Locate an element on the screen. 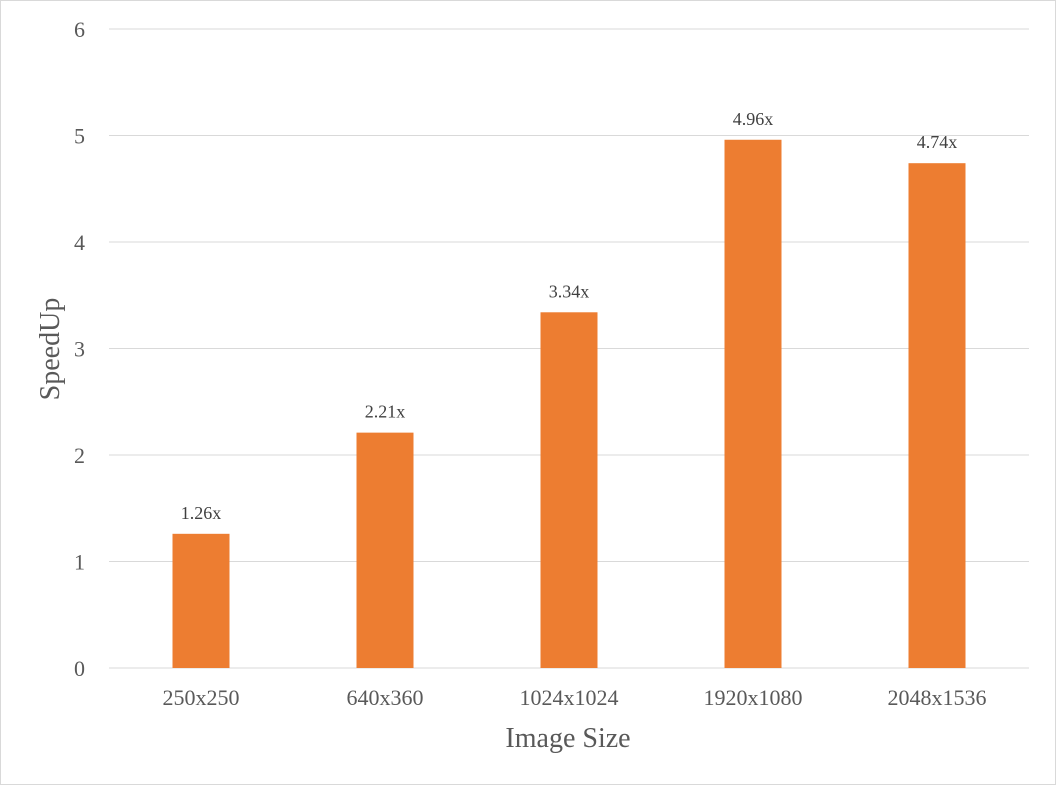 The image size is (1056, 786). bar-1024x1024 is located at coordinates (569, 490).